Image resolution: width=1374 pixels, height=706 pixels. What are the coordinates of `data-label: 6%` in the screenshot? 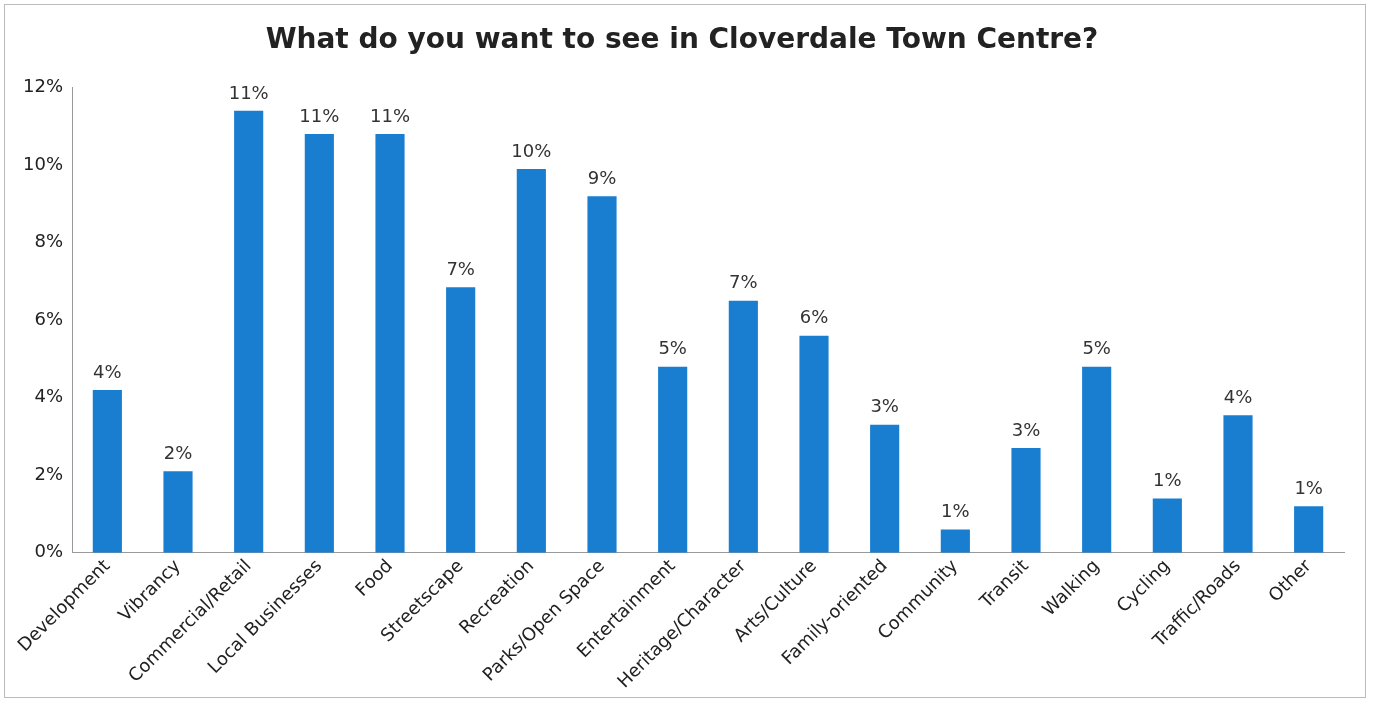 It's located at (814, 317).